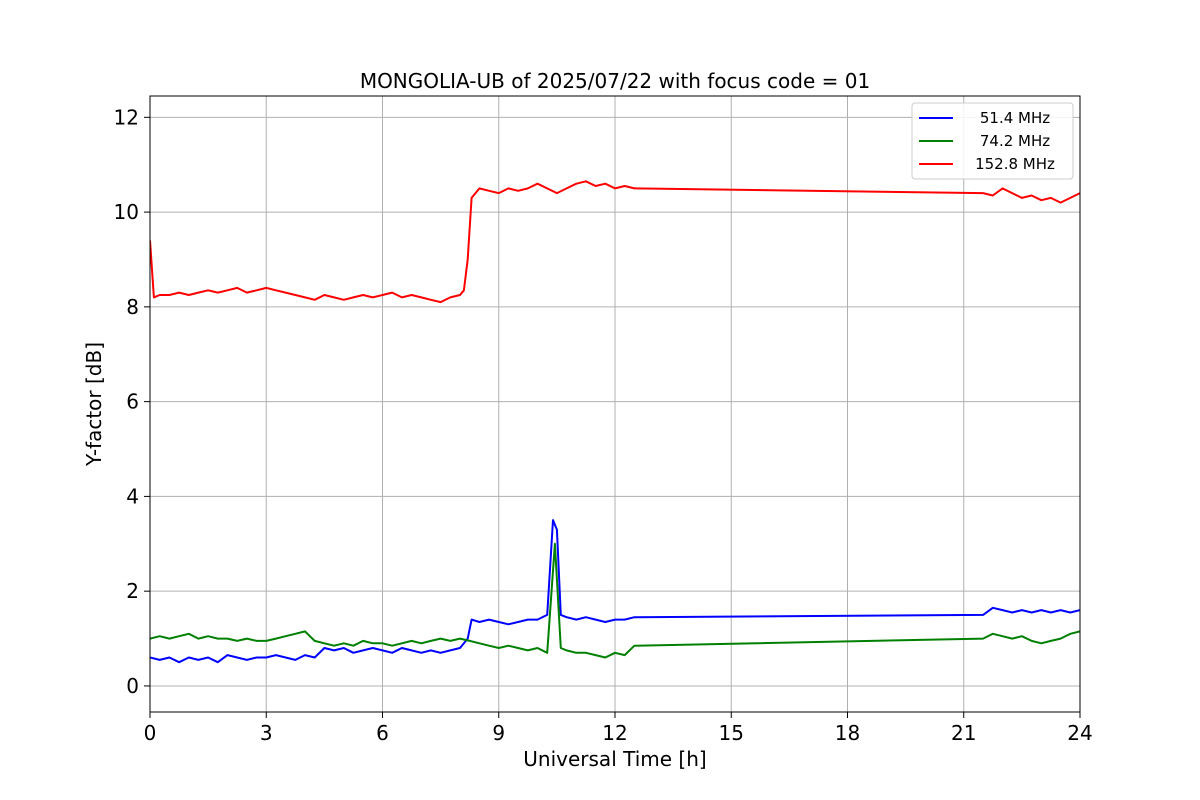  What do you see at coordinates (266, 733) in the screenshot?
I see `x-tick-label: 3` at bounding box center [266, 733].